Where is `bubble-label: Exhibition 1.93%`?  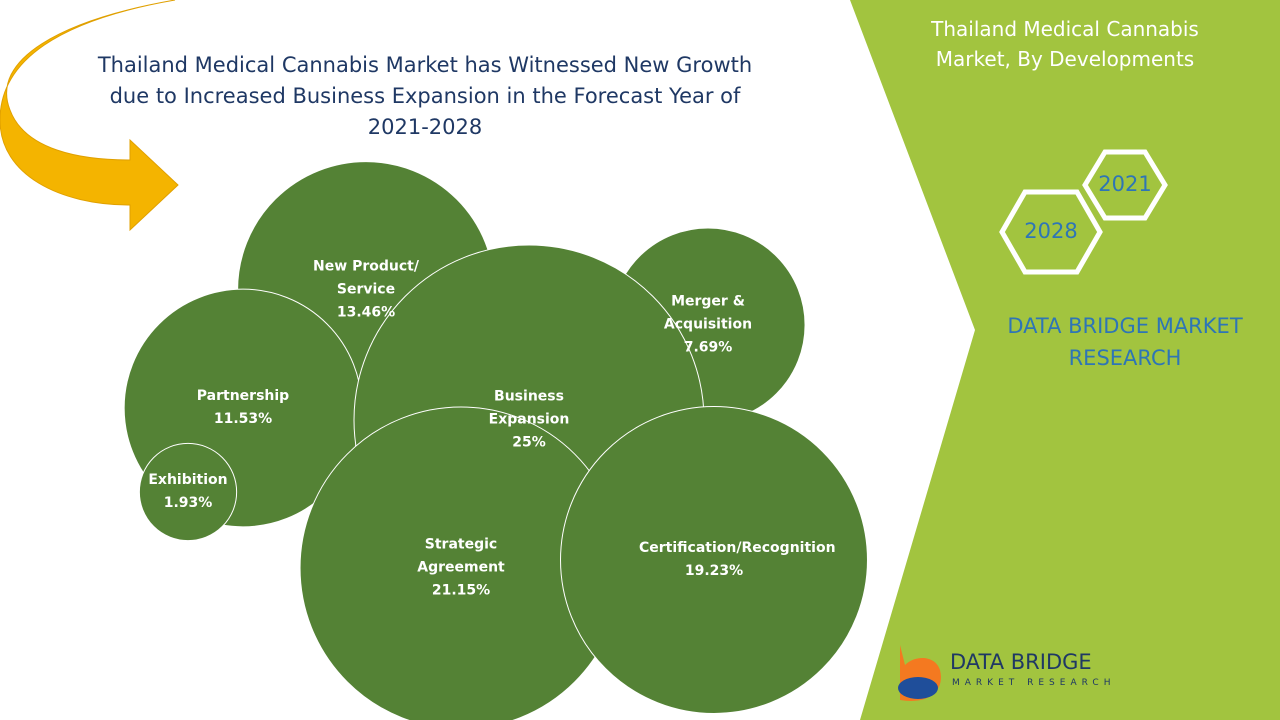
bubble-label: Exhibition 1.93% is located at coordinates (188, 492).